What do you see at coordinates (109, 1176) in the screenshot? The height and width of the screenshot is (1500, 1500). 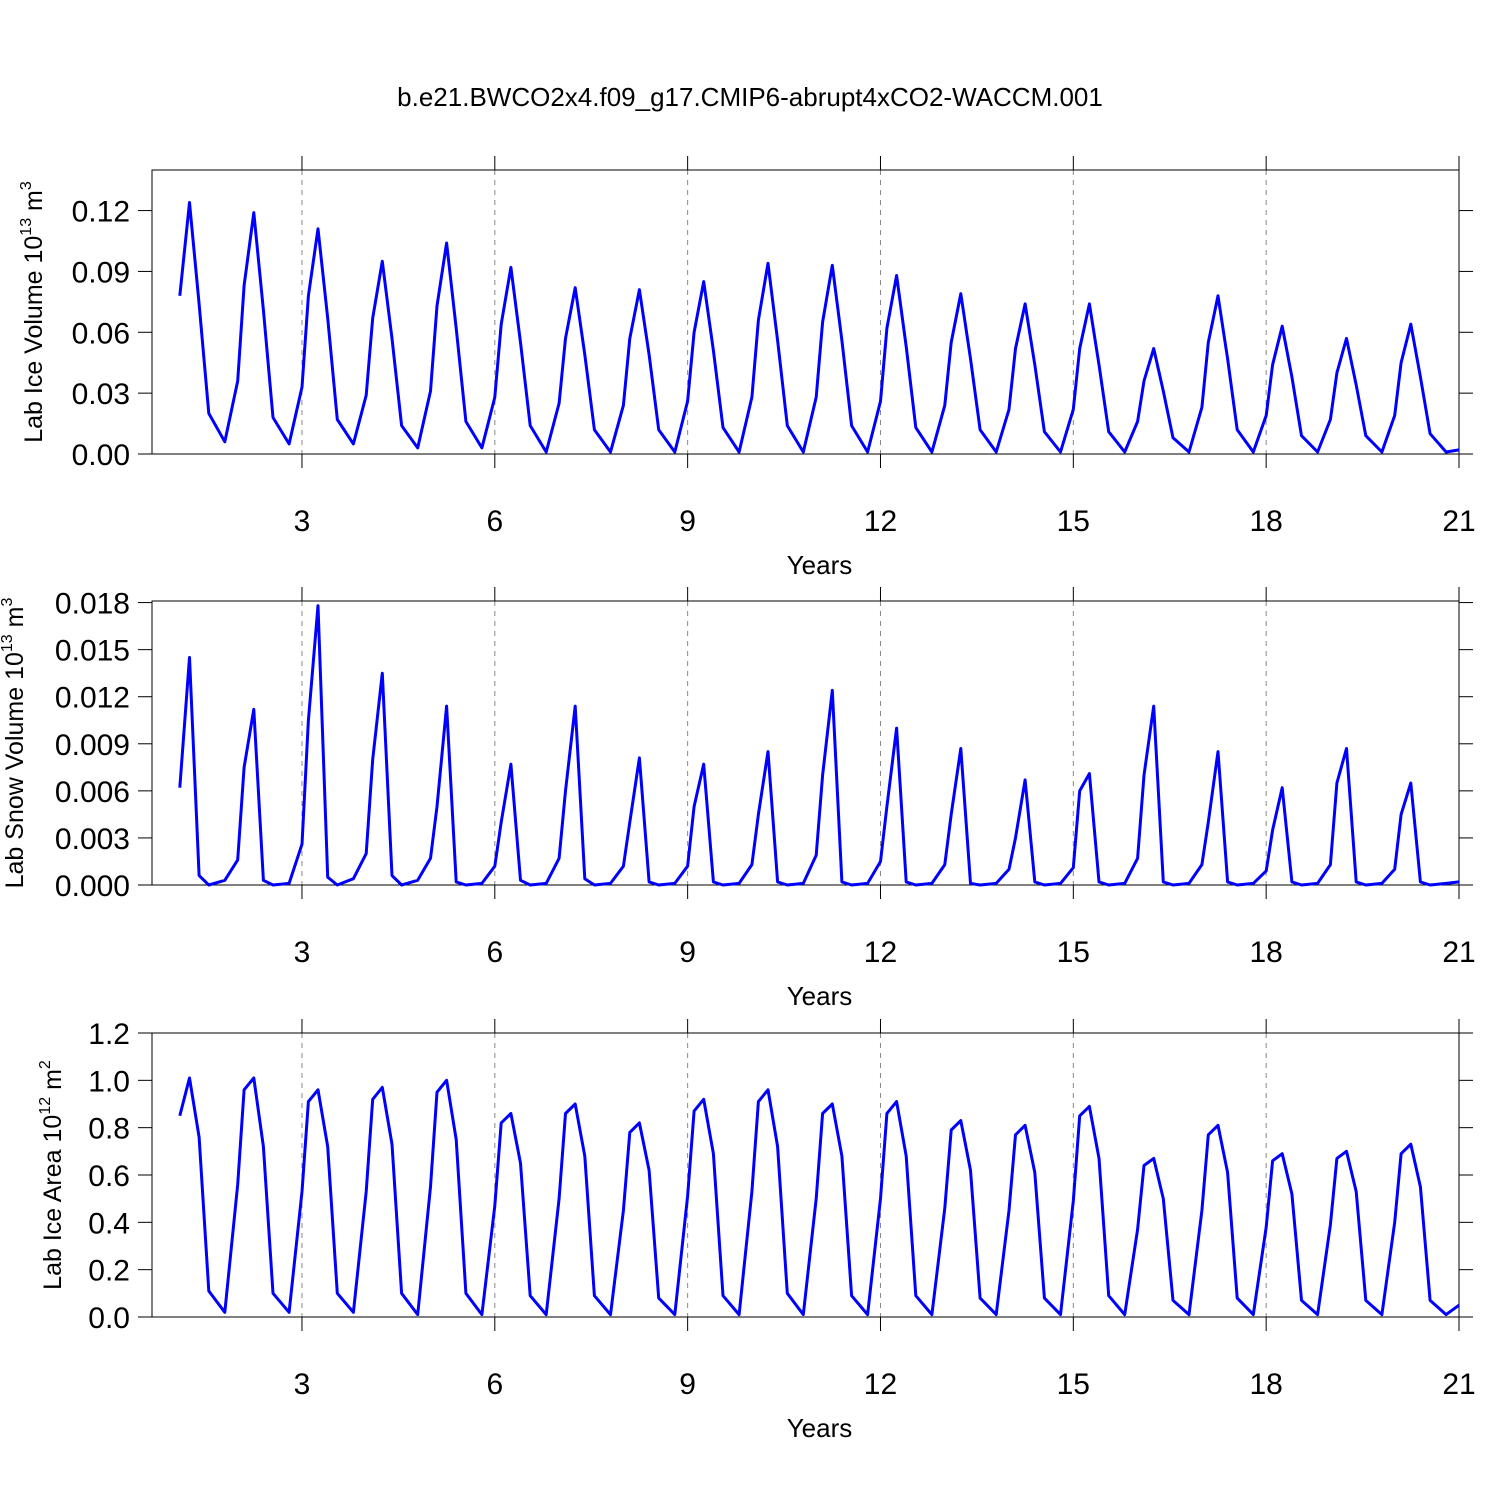 I see `y-tick-label: 0.6` at bounding box center [109, 1176].